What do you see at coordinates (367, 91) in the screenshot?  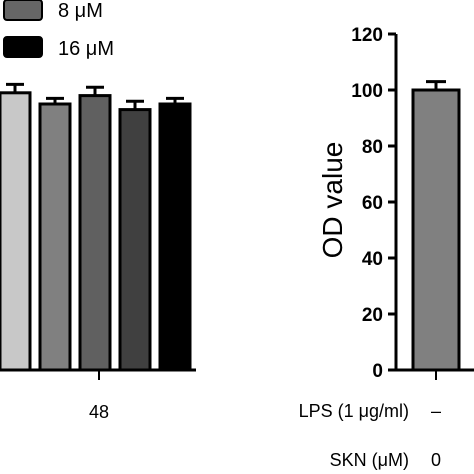 I see `y-tick-label-100: 100` at bounding box center [367, 91].